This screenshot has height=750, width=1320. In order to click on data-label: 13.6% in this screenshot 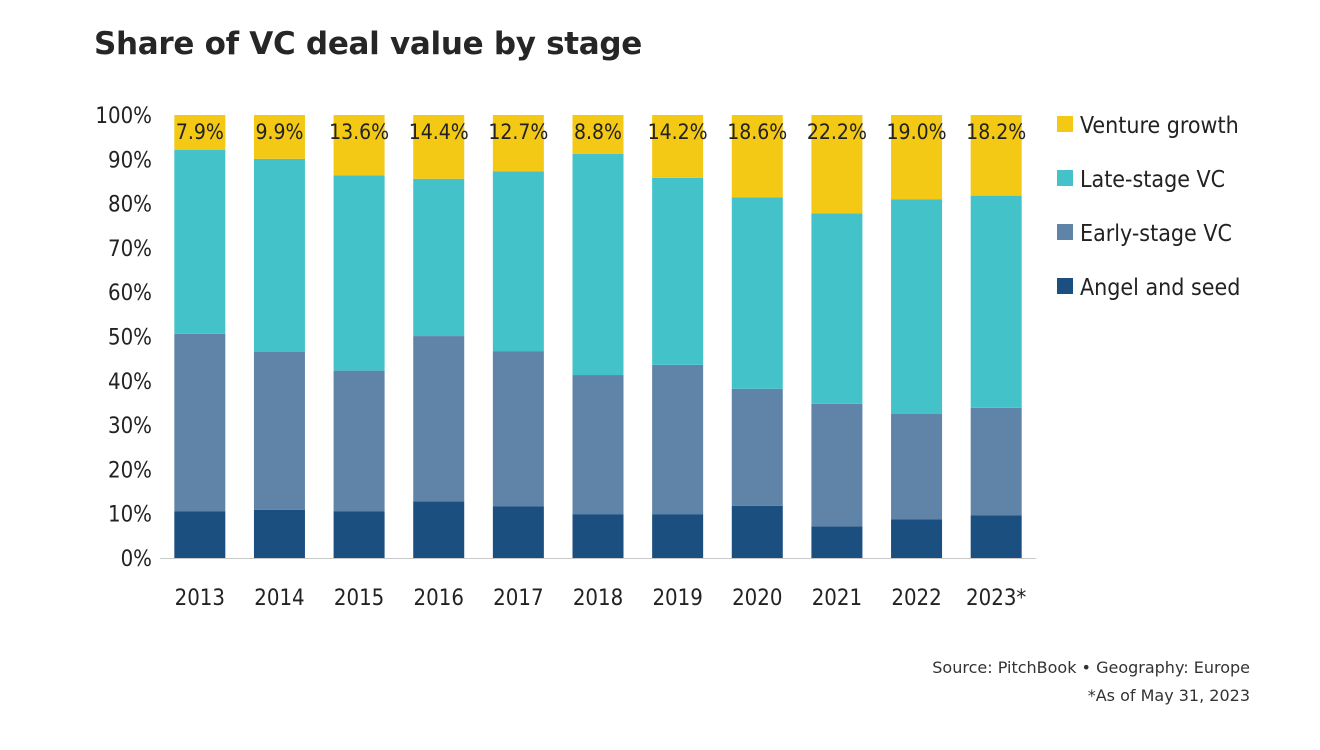, I will do `click(359, 132)`.